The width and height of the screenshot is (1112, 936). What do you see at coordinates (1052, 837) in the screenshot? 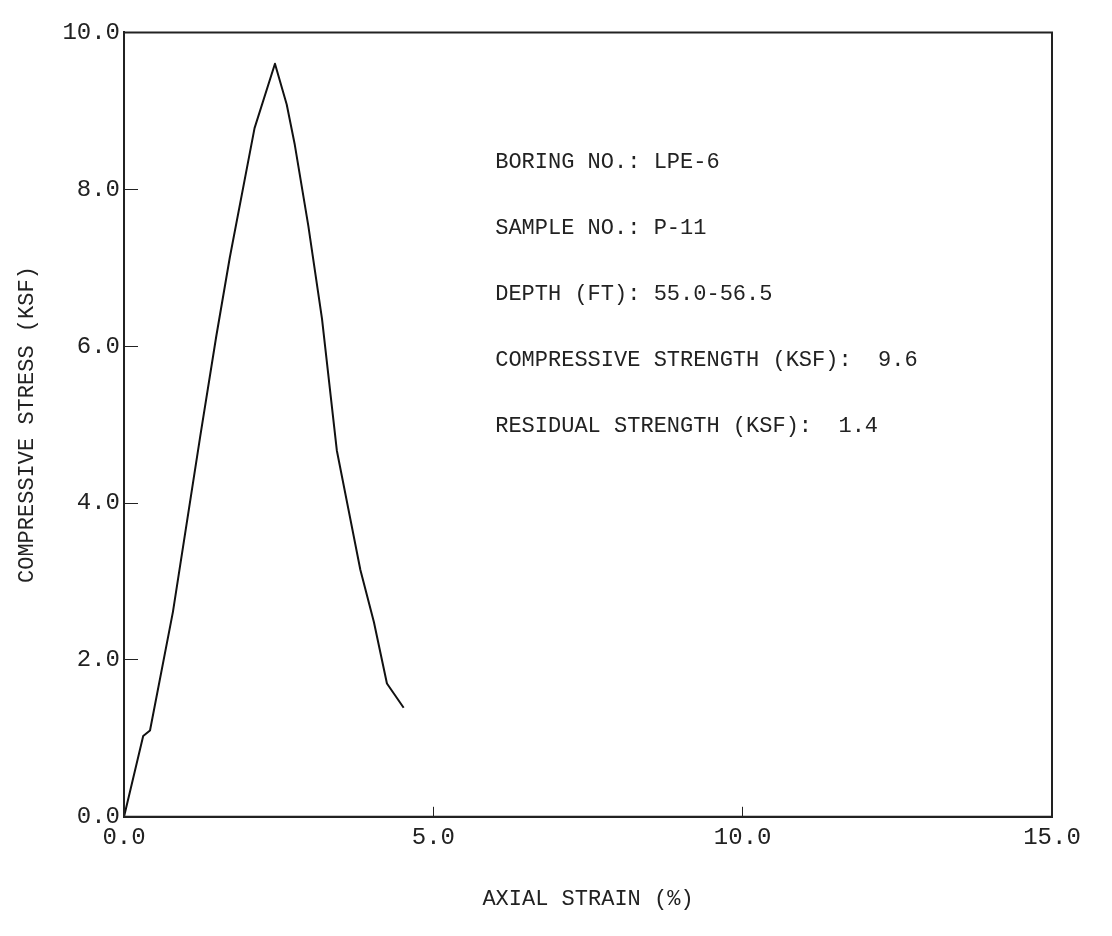
I see `x-tick-label: 15.0` at bounding box center [1052, 837].